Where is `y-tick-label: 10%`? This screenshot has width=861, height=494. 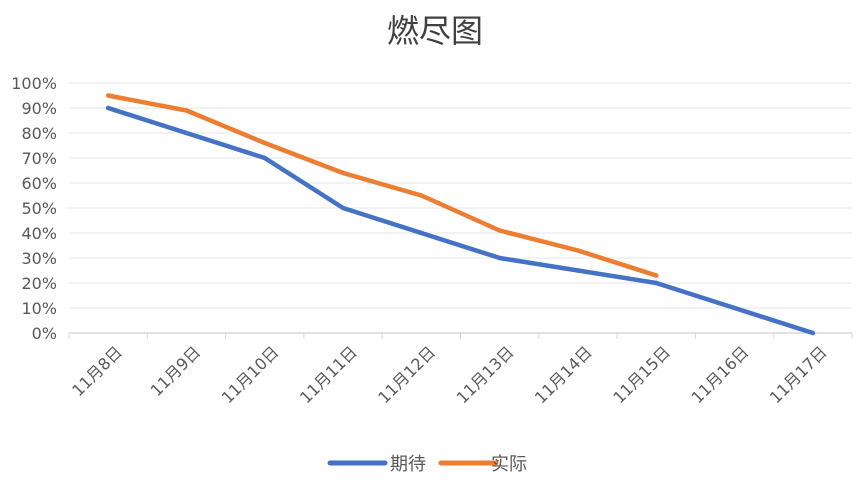
y-tick-label: 10% is located at coordinates (39, 308).